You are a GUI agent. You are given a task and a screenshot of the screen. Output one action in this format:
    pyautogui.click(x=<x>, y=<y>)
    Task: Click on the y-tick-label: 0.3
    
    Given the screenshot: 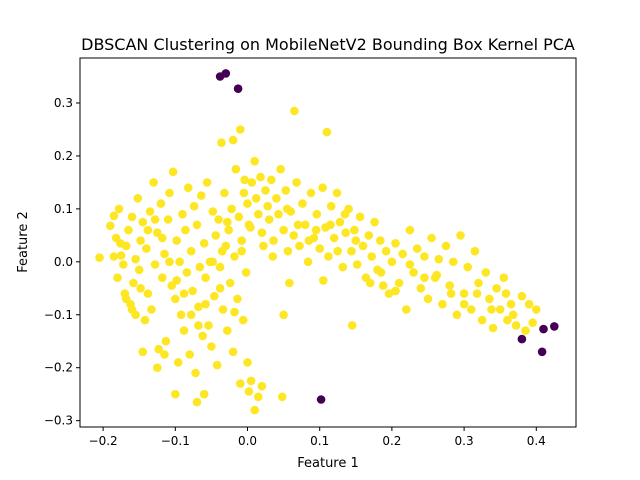 What is the action you would take?
    pyautogui.click(x=63, y=103)
    